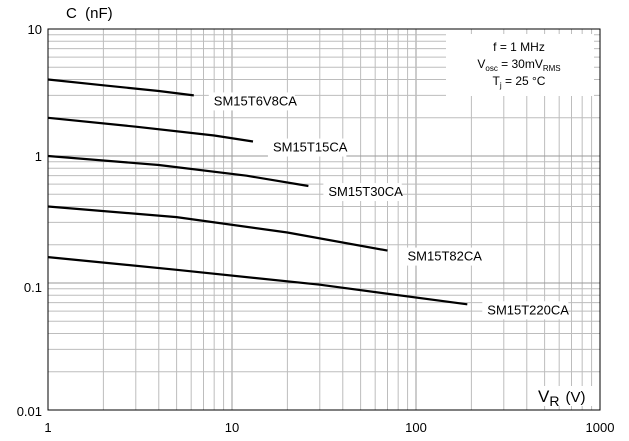 The height and width of the screenshot is (441, 629). What do you see at coordinates (35, 29) in the screenshot?
I see `y-tick-label: 10` at bounding box center [35, 29].